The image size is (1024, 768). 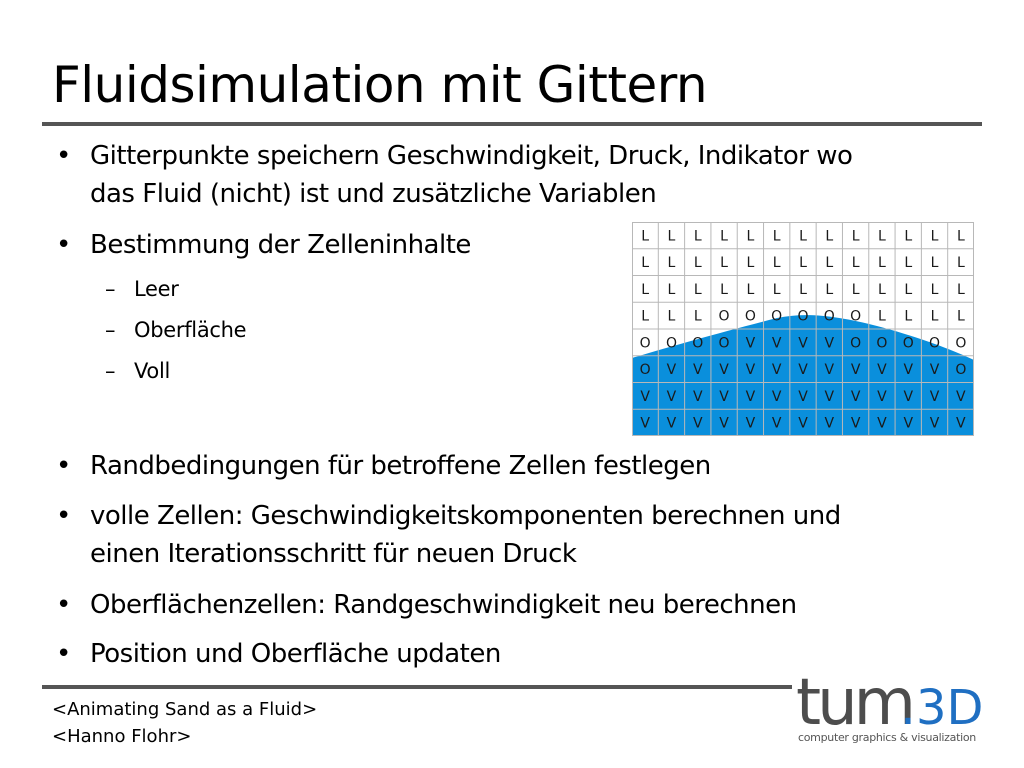 What do you see at coordinates (185, 709) in the screenshot?
I see `footer-presentation-title: <Animating Sand as a Fluid>` at bounding box center [185, 709].